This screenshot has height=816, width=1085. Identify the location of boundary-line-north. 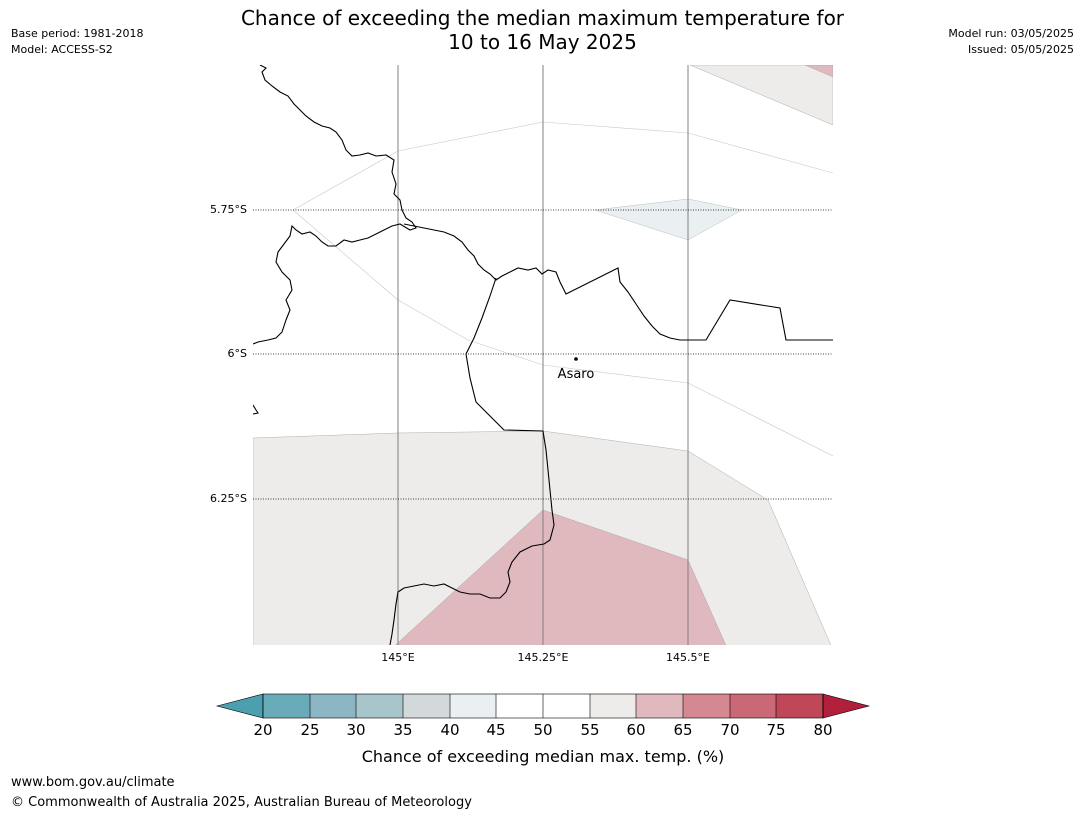
(335, 205).